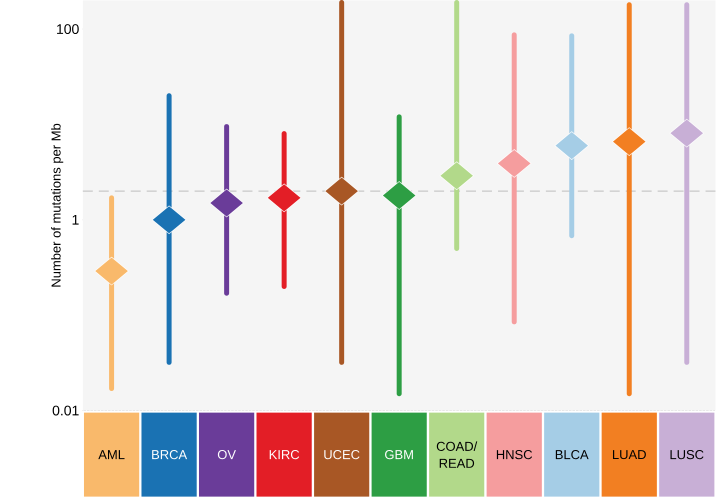 This screenshot has width=717, height=498. What do you see at coordinates (57, 205) in the screenshot?
I see `y-axis-title: Number of mutations per Mb` at bounding box center [57, 205].